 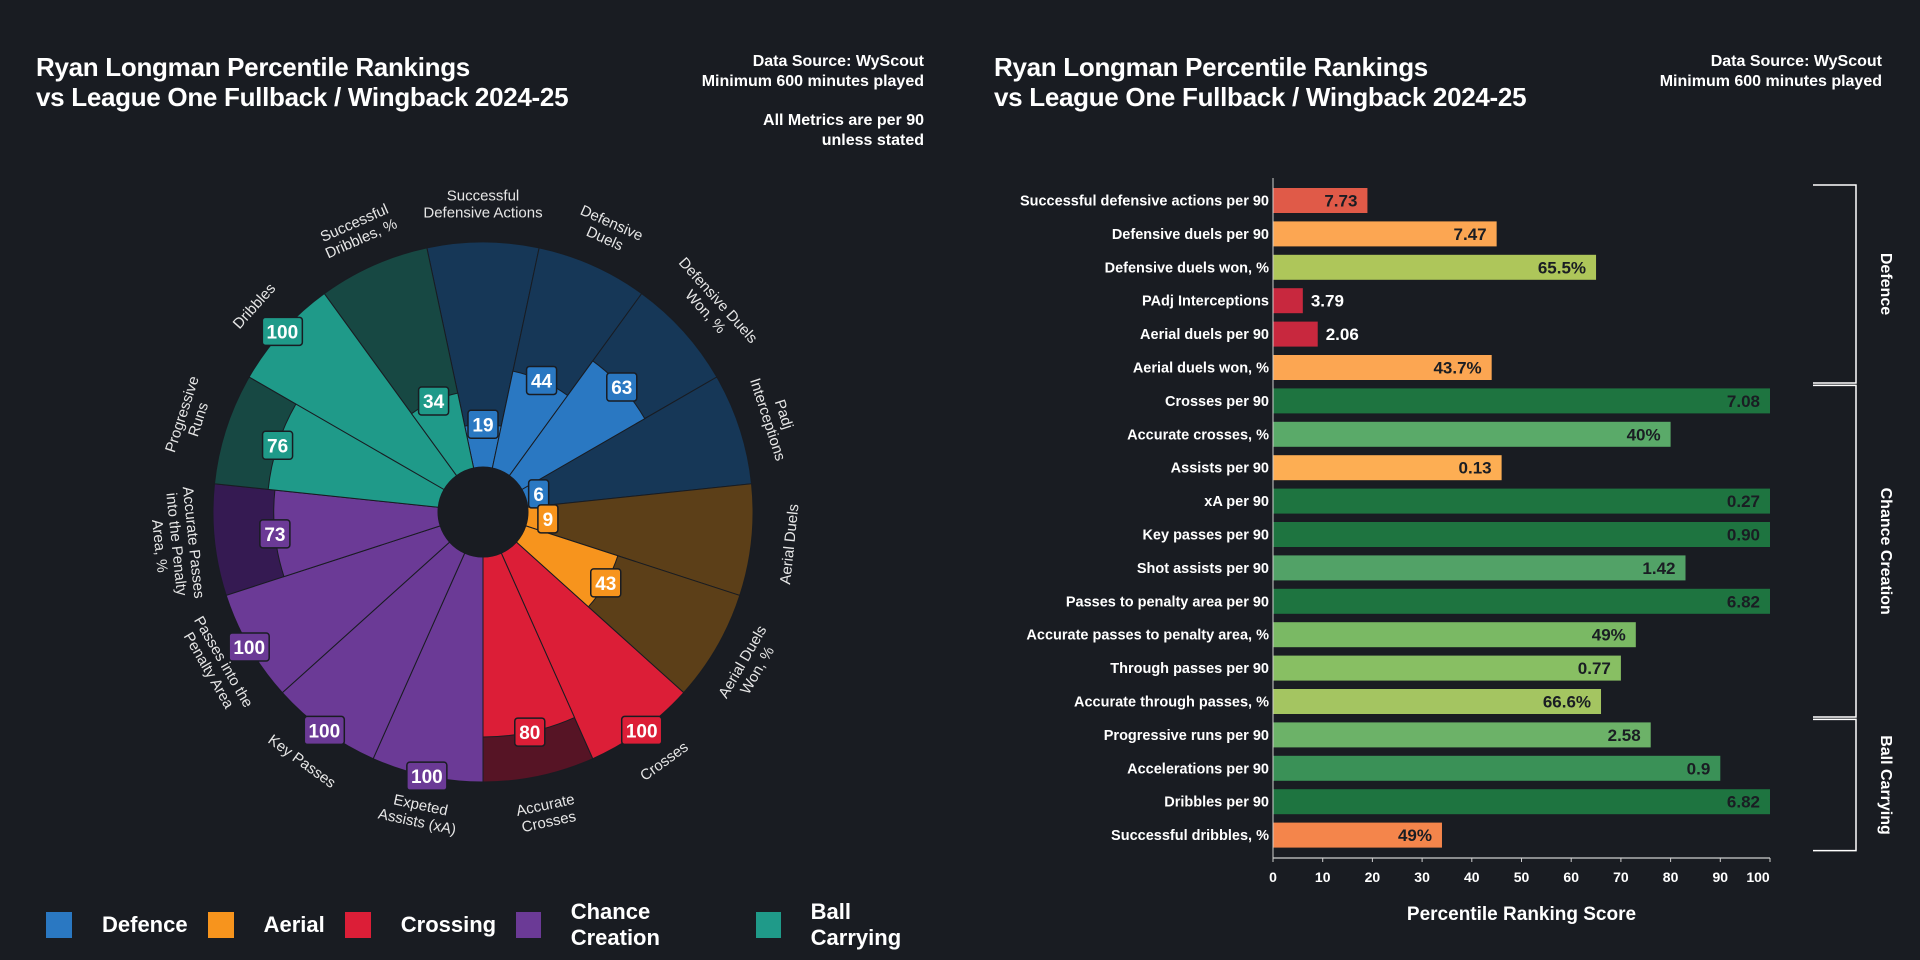 I want to click on polar-value-badge: 76, so click(x=277, y=445).